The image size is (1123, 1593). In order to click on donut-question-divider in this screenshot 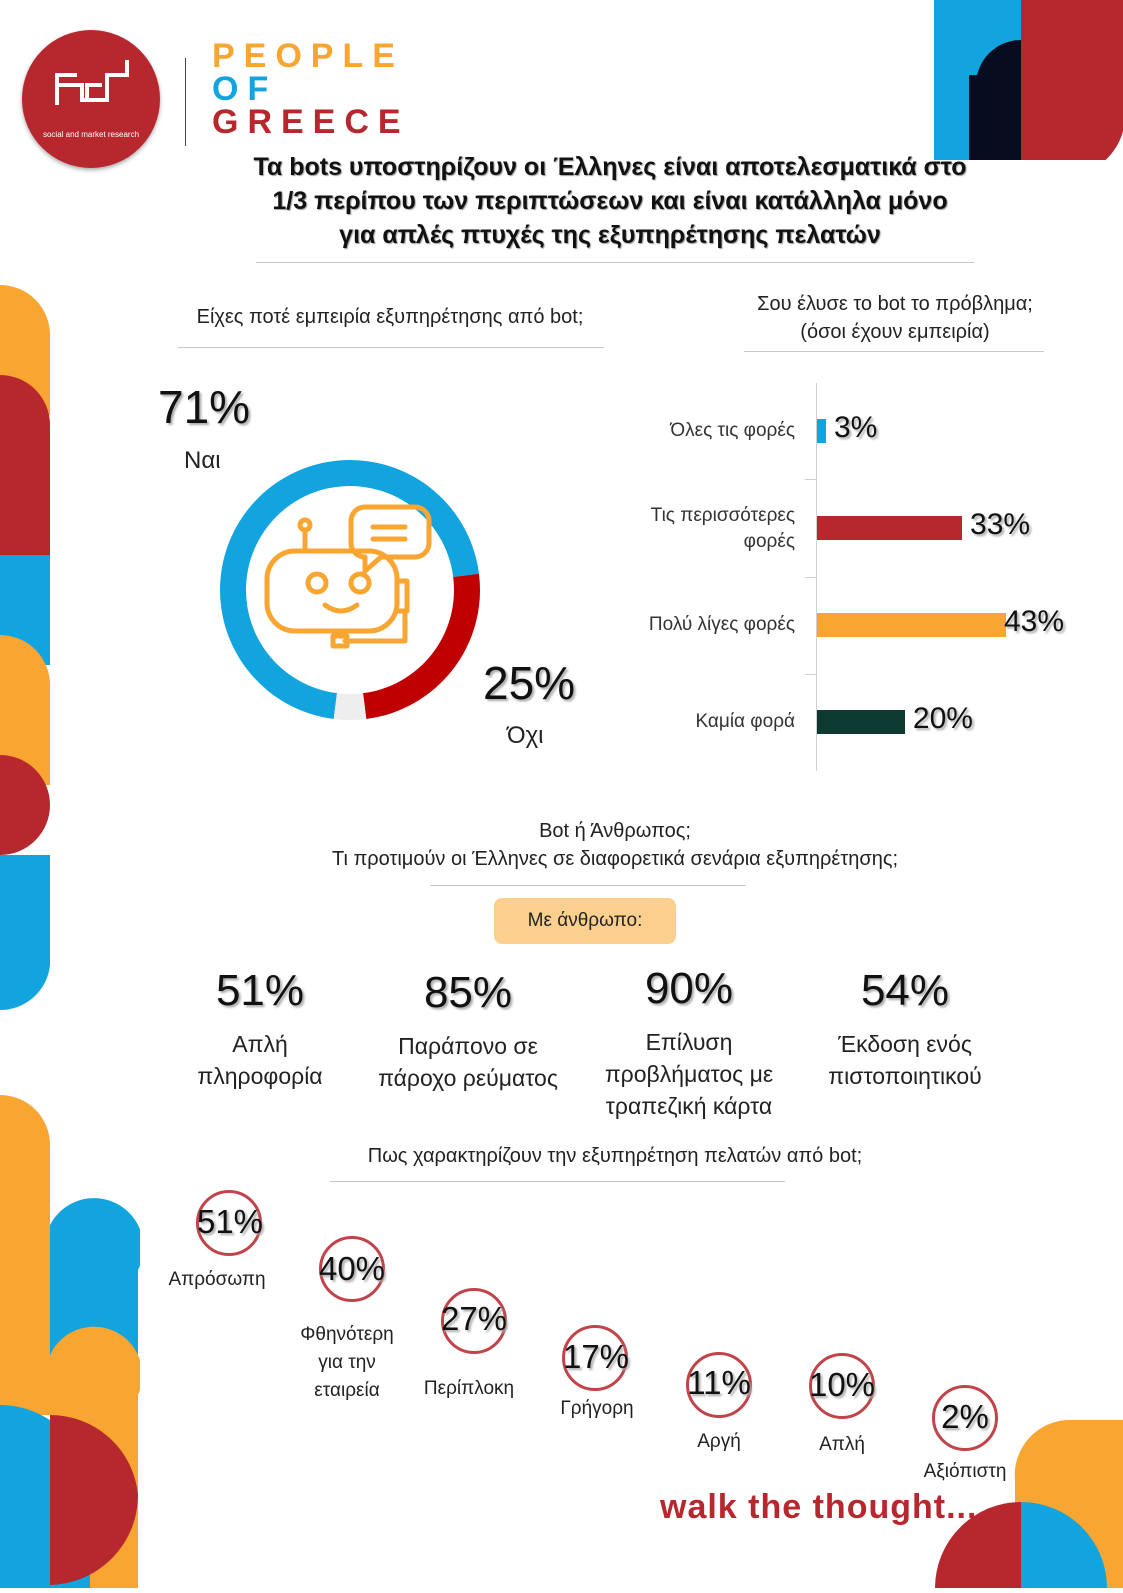, I will do `click(391, 347)`.